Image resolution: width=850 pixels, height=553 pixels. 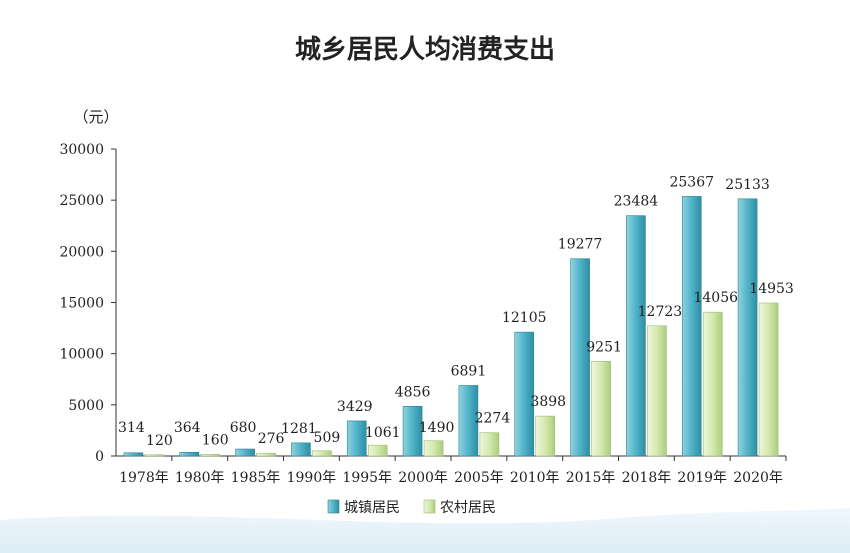 What do you see at coordinates (372, 508) in the screenshot?
I see `legend-label: 城镇居民` at bounding box center [372, 508].